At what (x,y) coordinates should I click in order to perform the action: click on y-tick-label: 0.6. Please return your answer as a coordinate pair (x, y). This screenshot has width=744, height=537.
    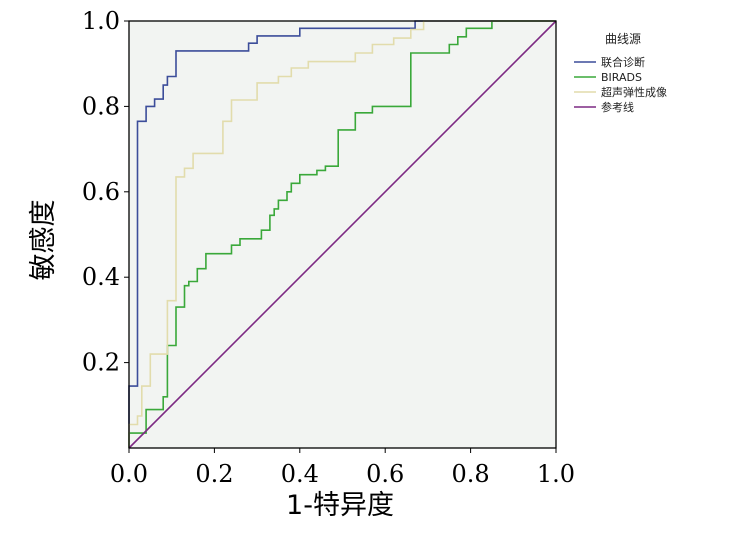
    Looking at the image, I should click on (101, 192).